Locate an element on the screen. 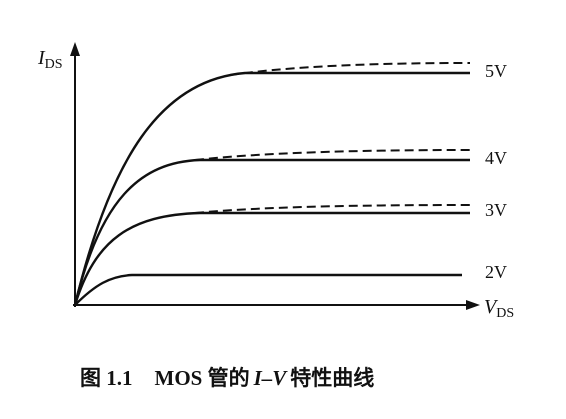 The height and width of the screenshot is (419, 566). x-arrow is located at coordinates (473, 305).